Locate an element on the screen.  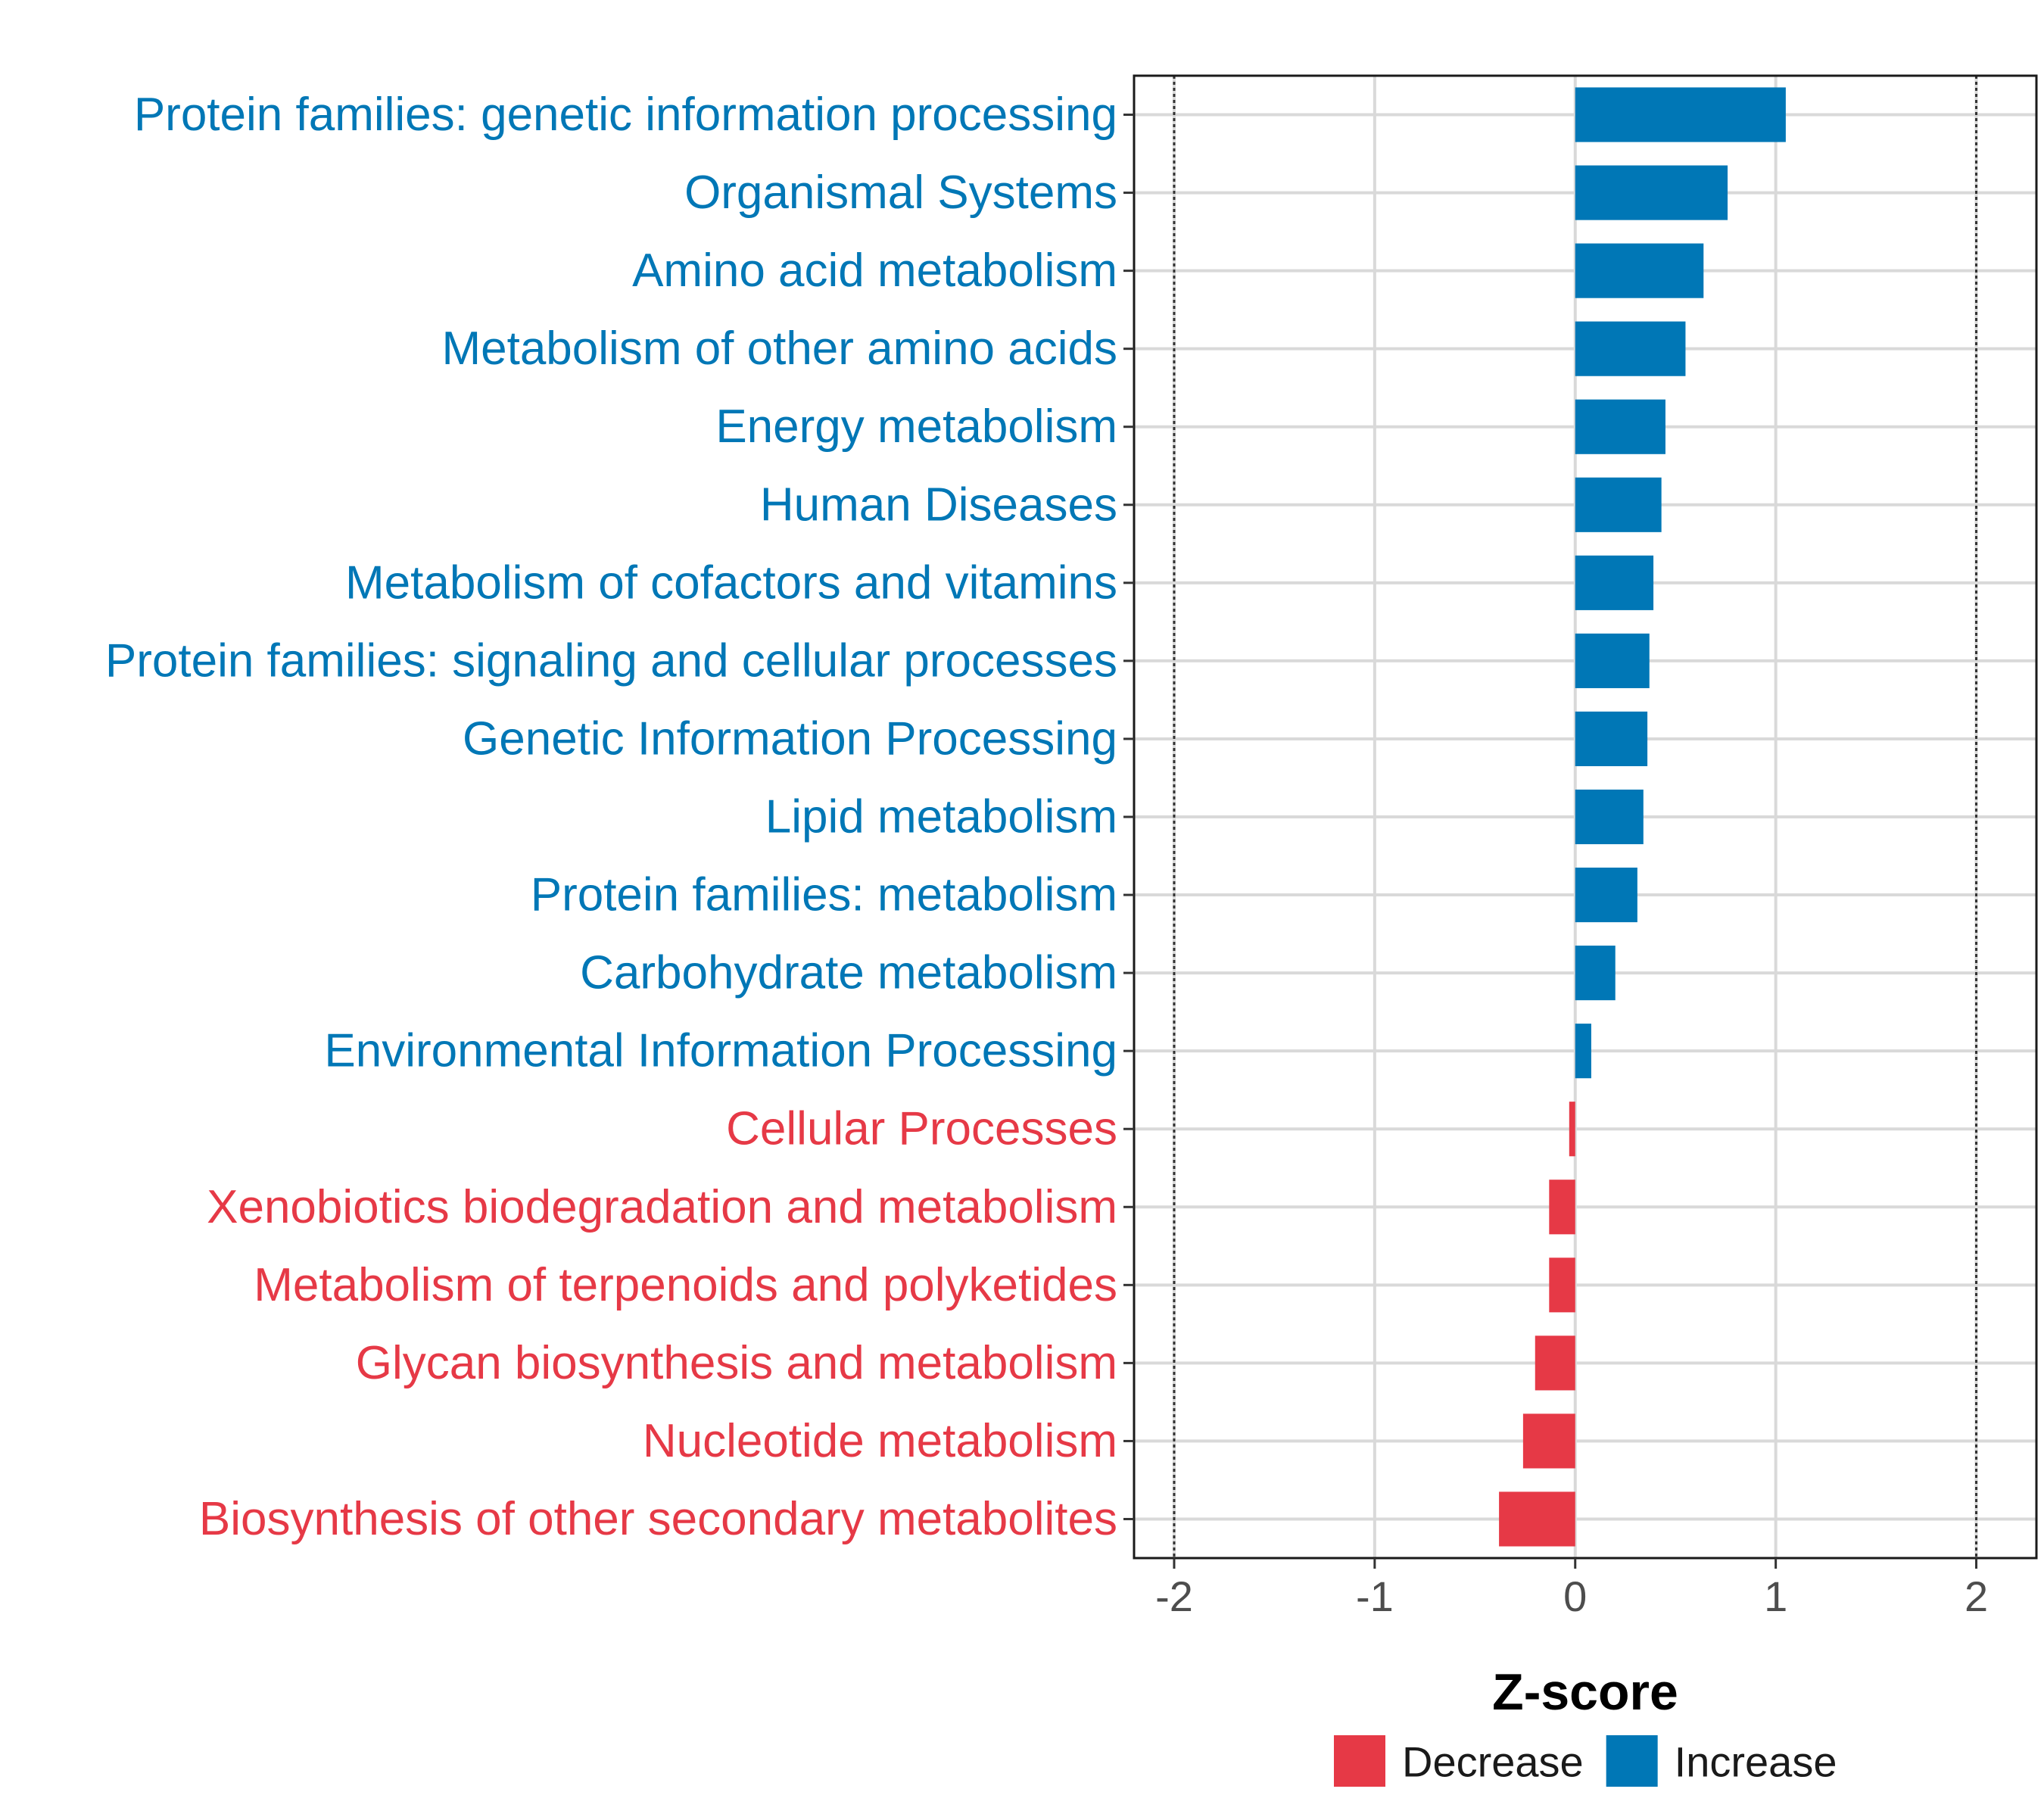
category-label: Glycan biosynthesis and metabolism is located at coordinates (736, 1363).